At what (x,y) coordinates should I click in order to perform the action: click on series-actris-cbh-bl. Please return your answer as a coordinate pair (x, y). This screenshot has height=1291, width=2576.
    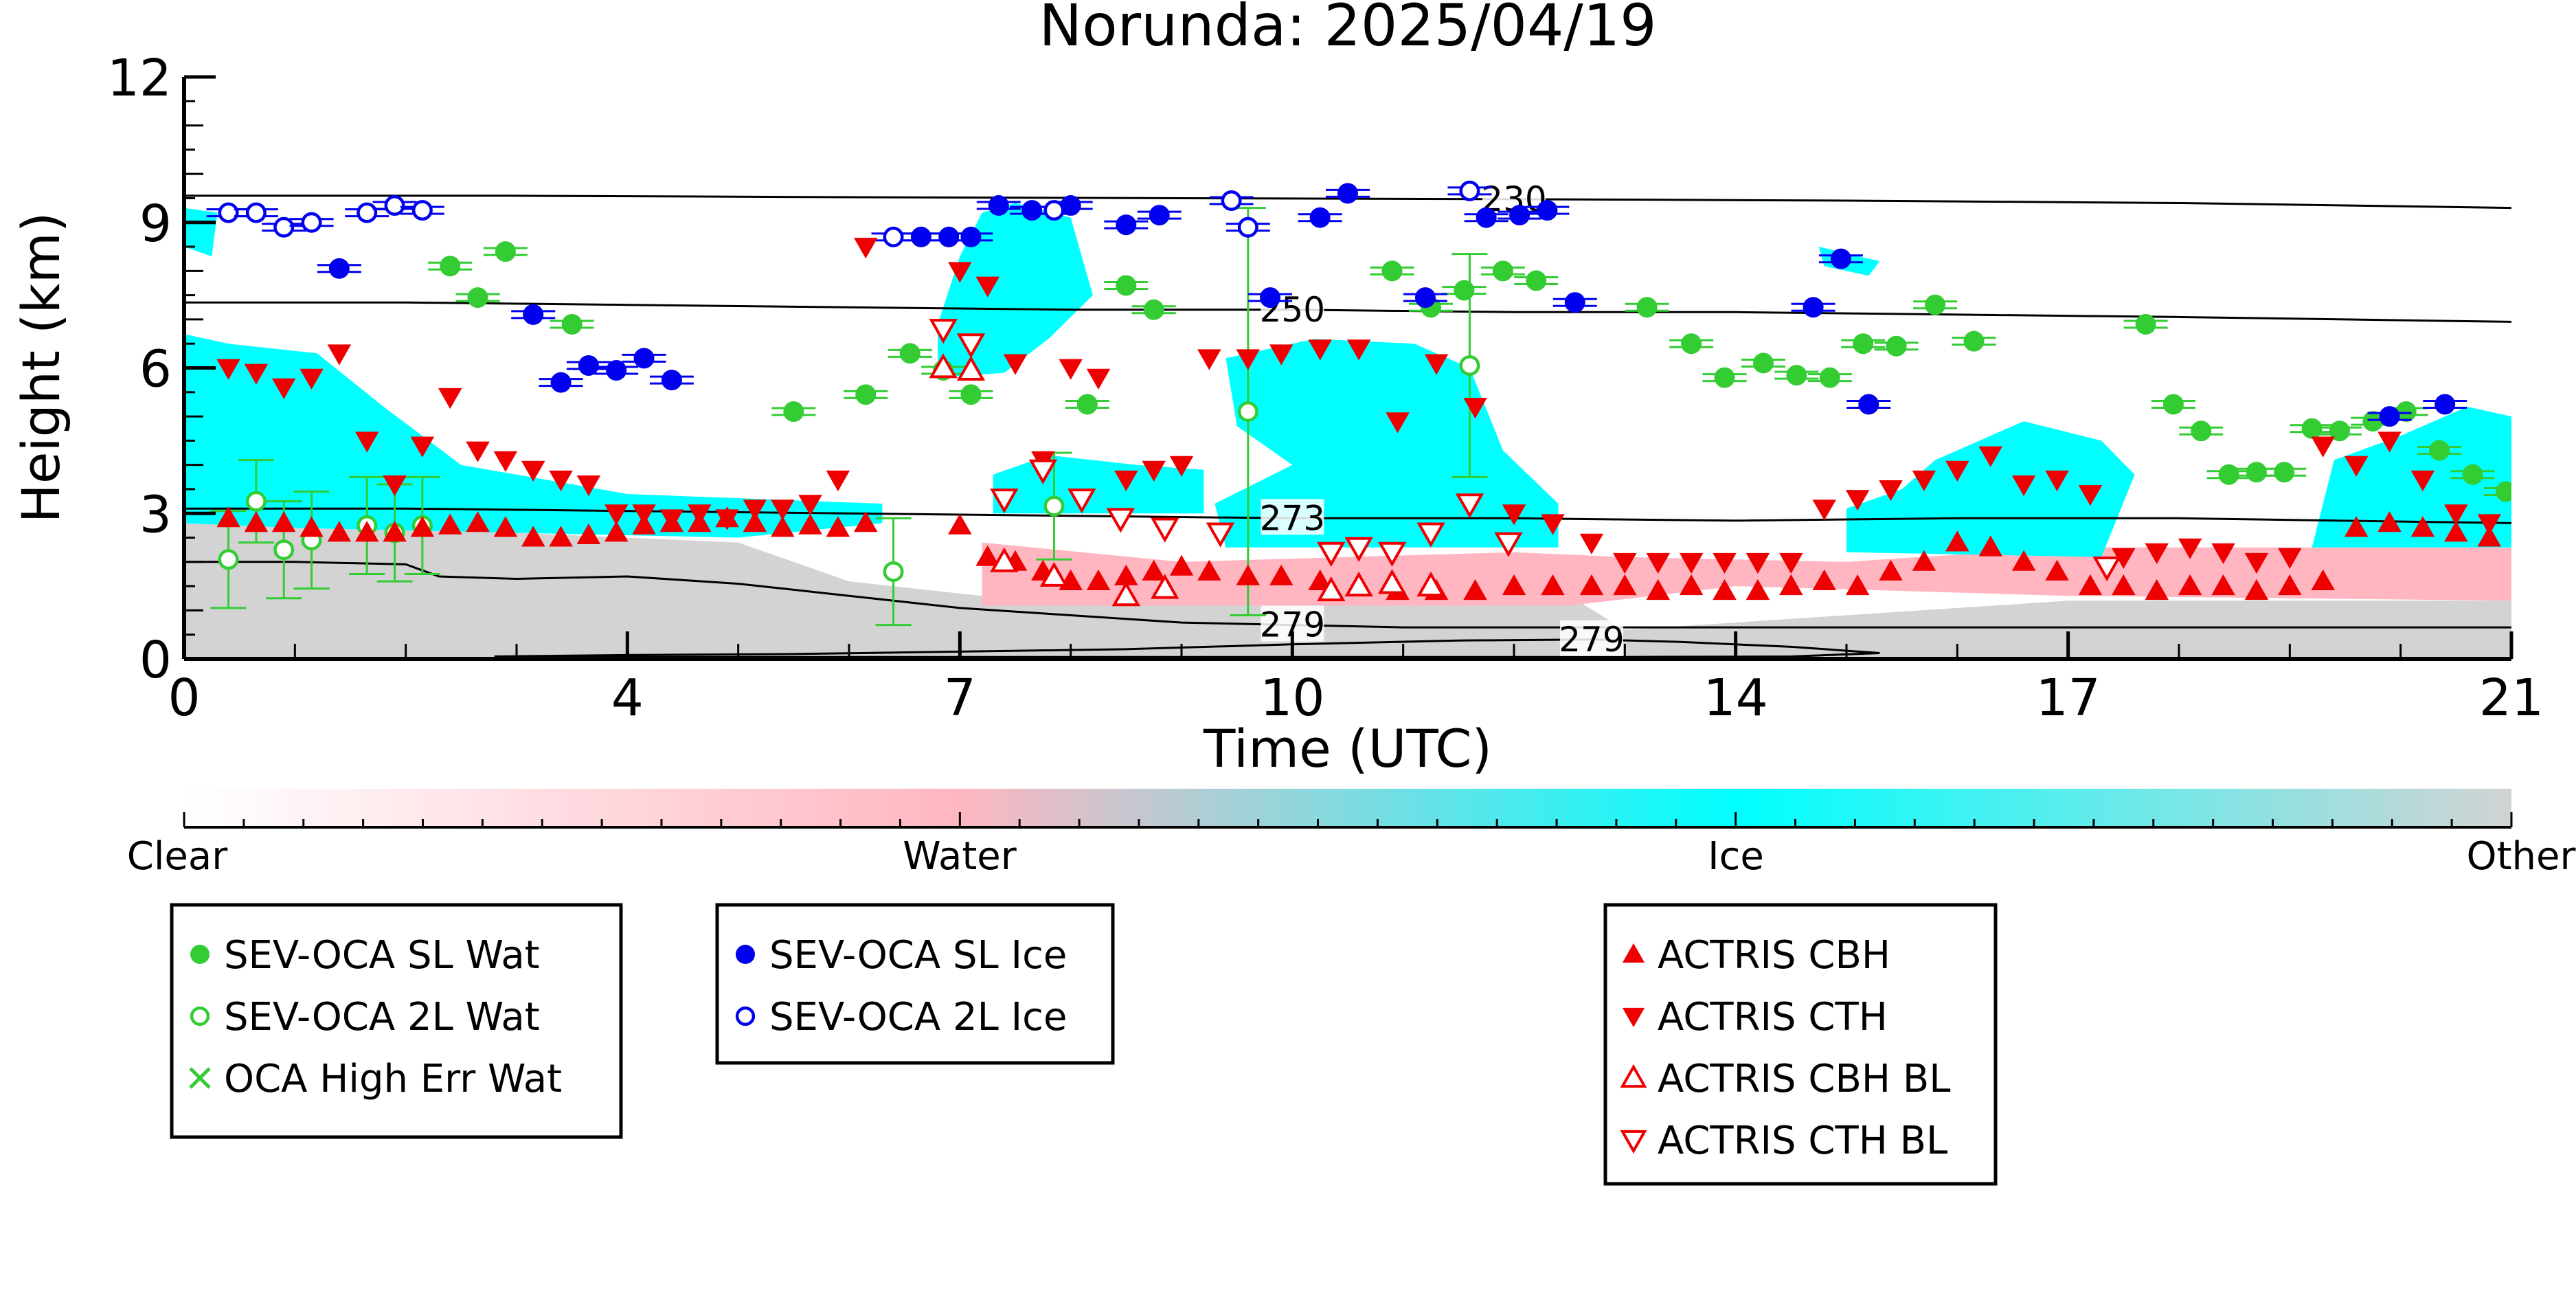
    Looking at the image, I should click on (1187, 480).